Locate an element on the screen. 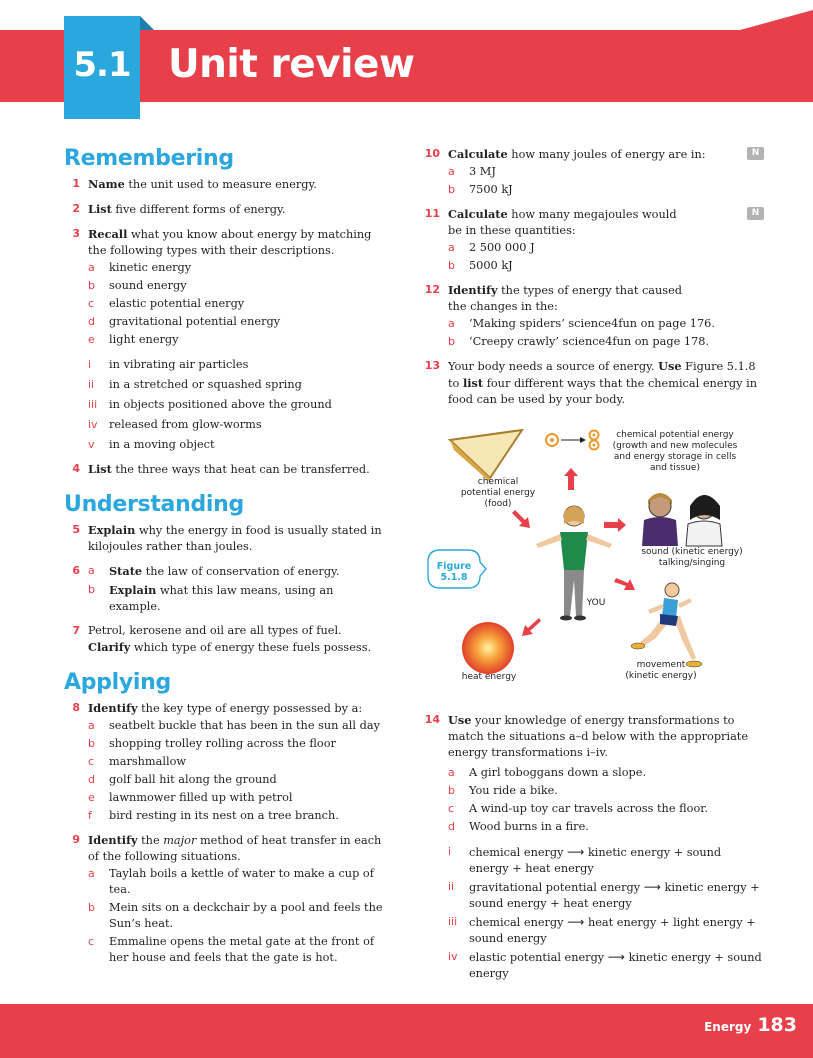 The image size is (813, 1058). item-letter: a is located at coordinates (91, 725).